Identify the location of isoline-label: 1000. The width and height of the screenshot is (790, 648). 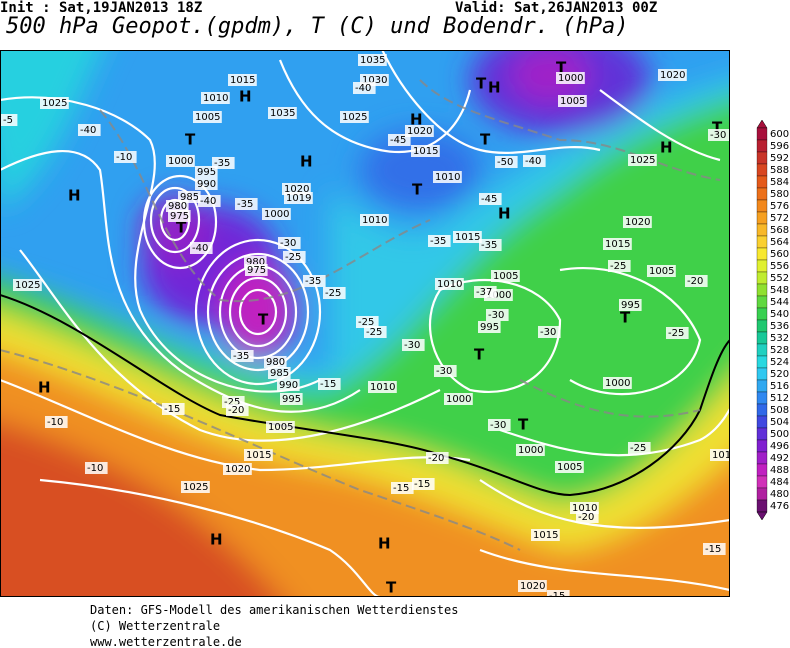
(276, 214).